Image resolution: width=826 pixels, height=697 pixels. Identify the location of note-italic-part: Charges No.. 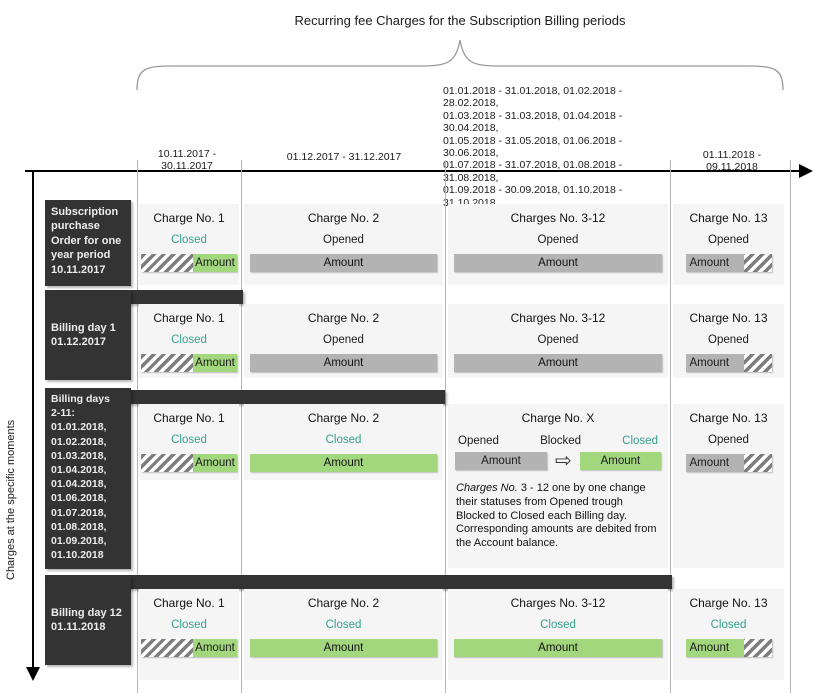
(487, 488).